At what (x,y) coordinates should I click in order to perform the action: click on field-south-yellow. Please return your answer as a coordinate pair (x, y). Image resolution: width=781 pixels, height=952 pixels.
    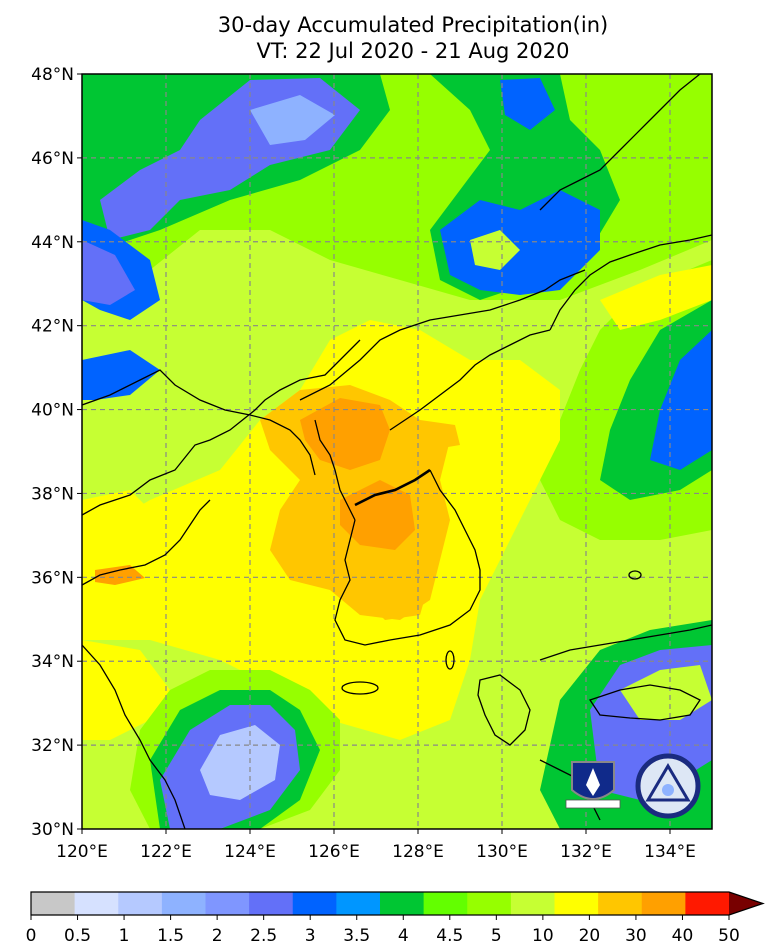
    Looking at the image, I should click on (126, 690).